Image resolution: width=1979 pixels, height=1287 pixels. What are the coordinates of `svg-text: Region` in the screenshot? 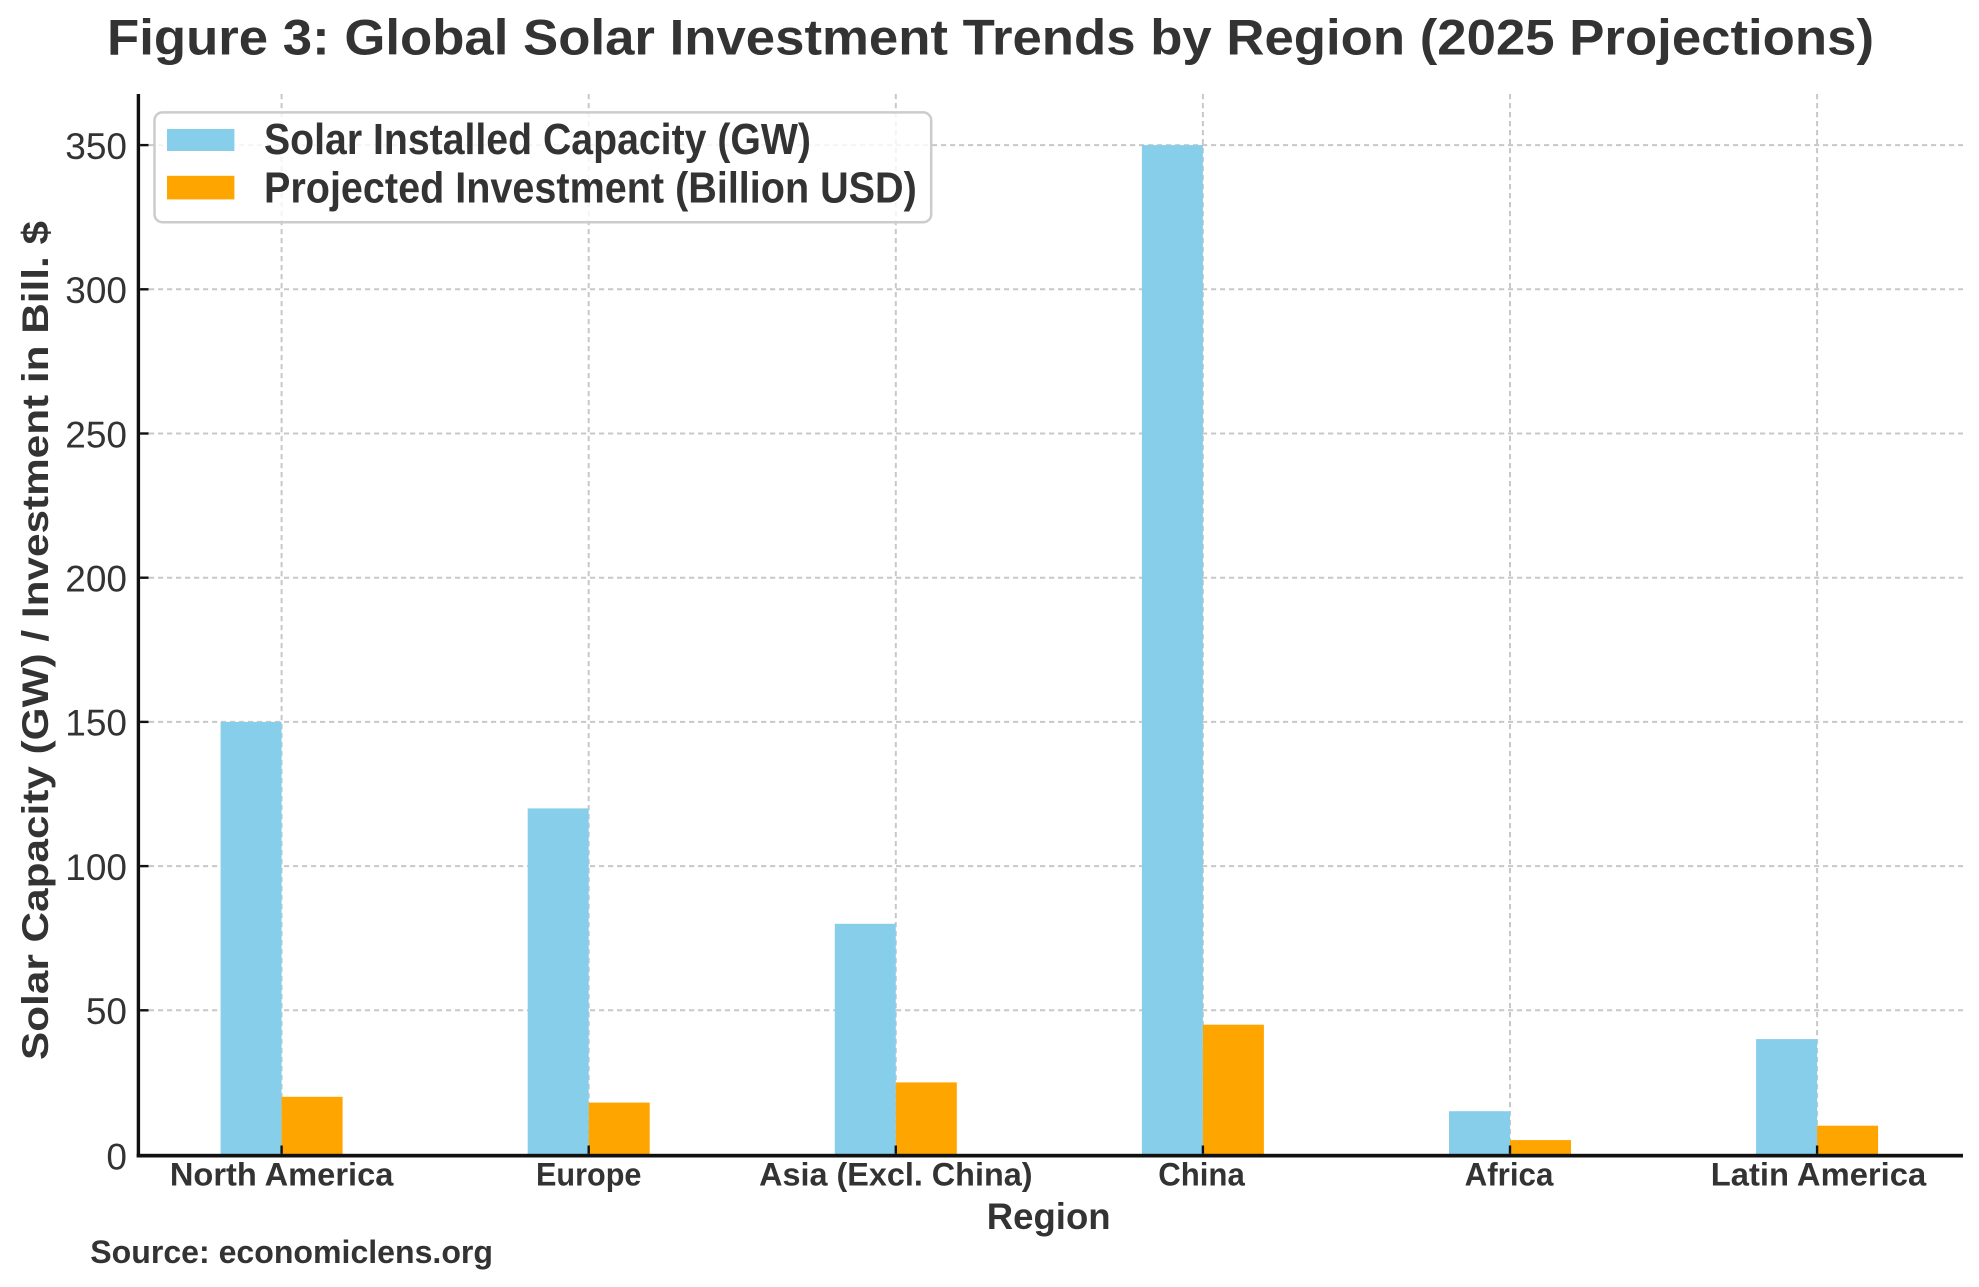 It's located at (1049, 1216).